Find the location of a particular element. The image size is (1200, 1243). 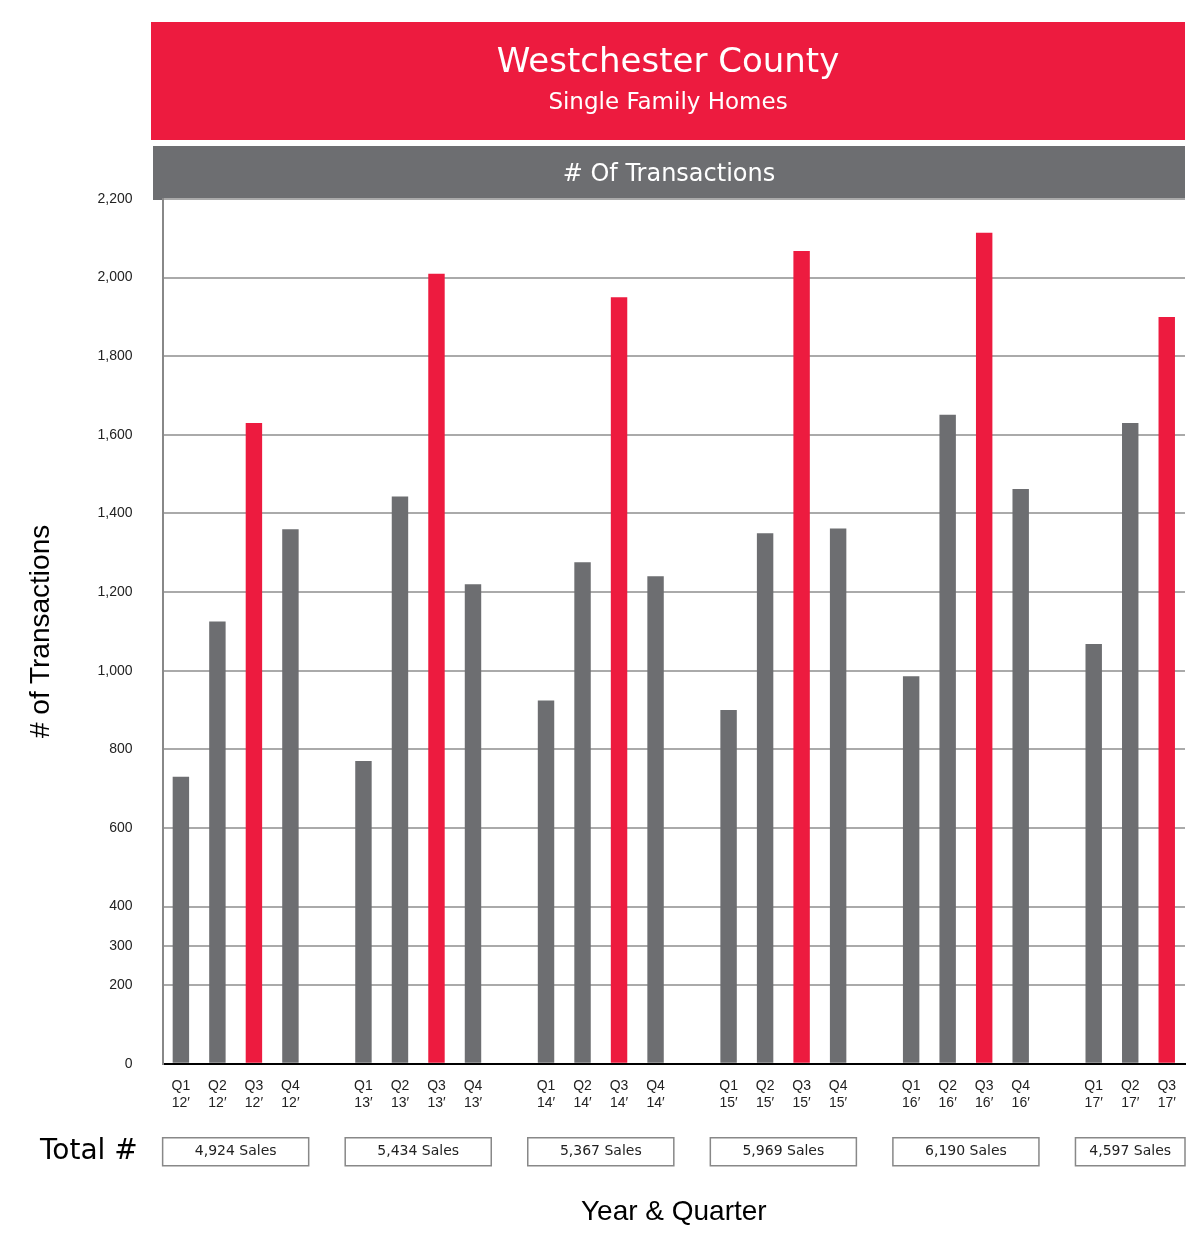

x-tick-label: Q1 13′ is located at coordinates (363, 1093).